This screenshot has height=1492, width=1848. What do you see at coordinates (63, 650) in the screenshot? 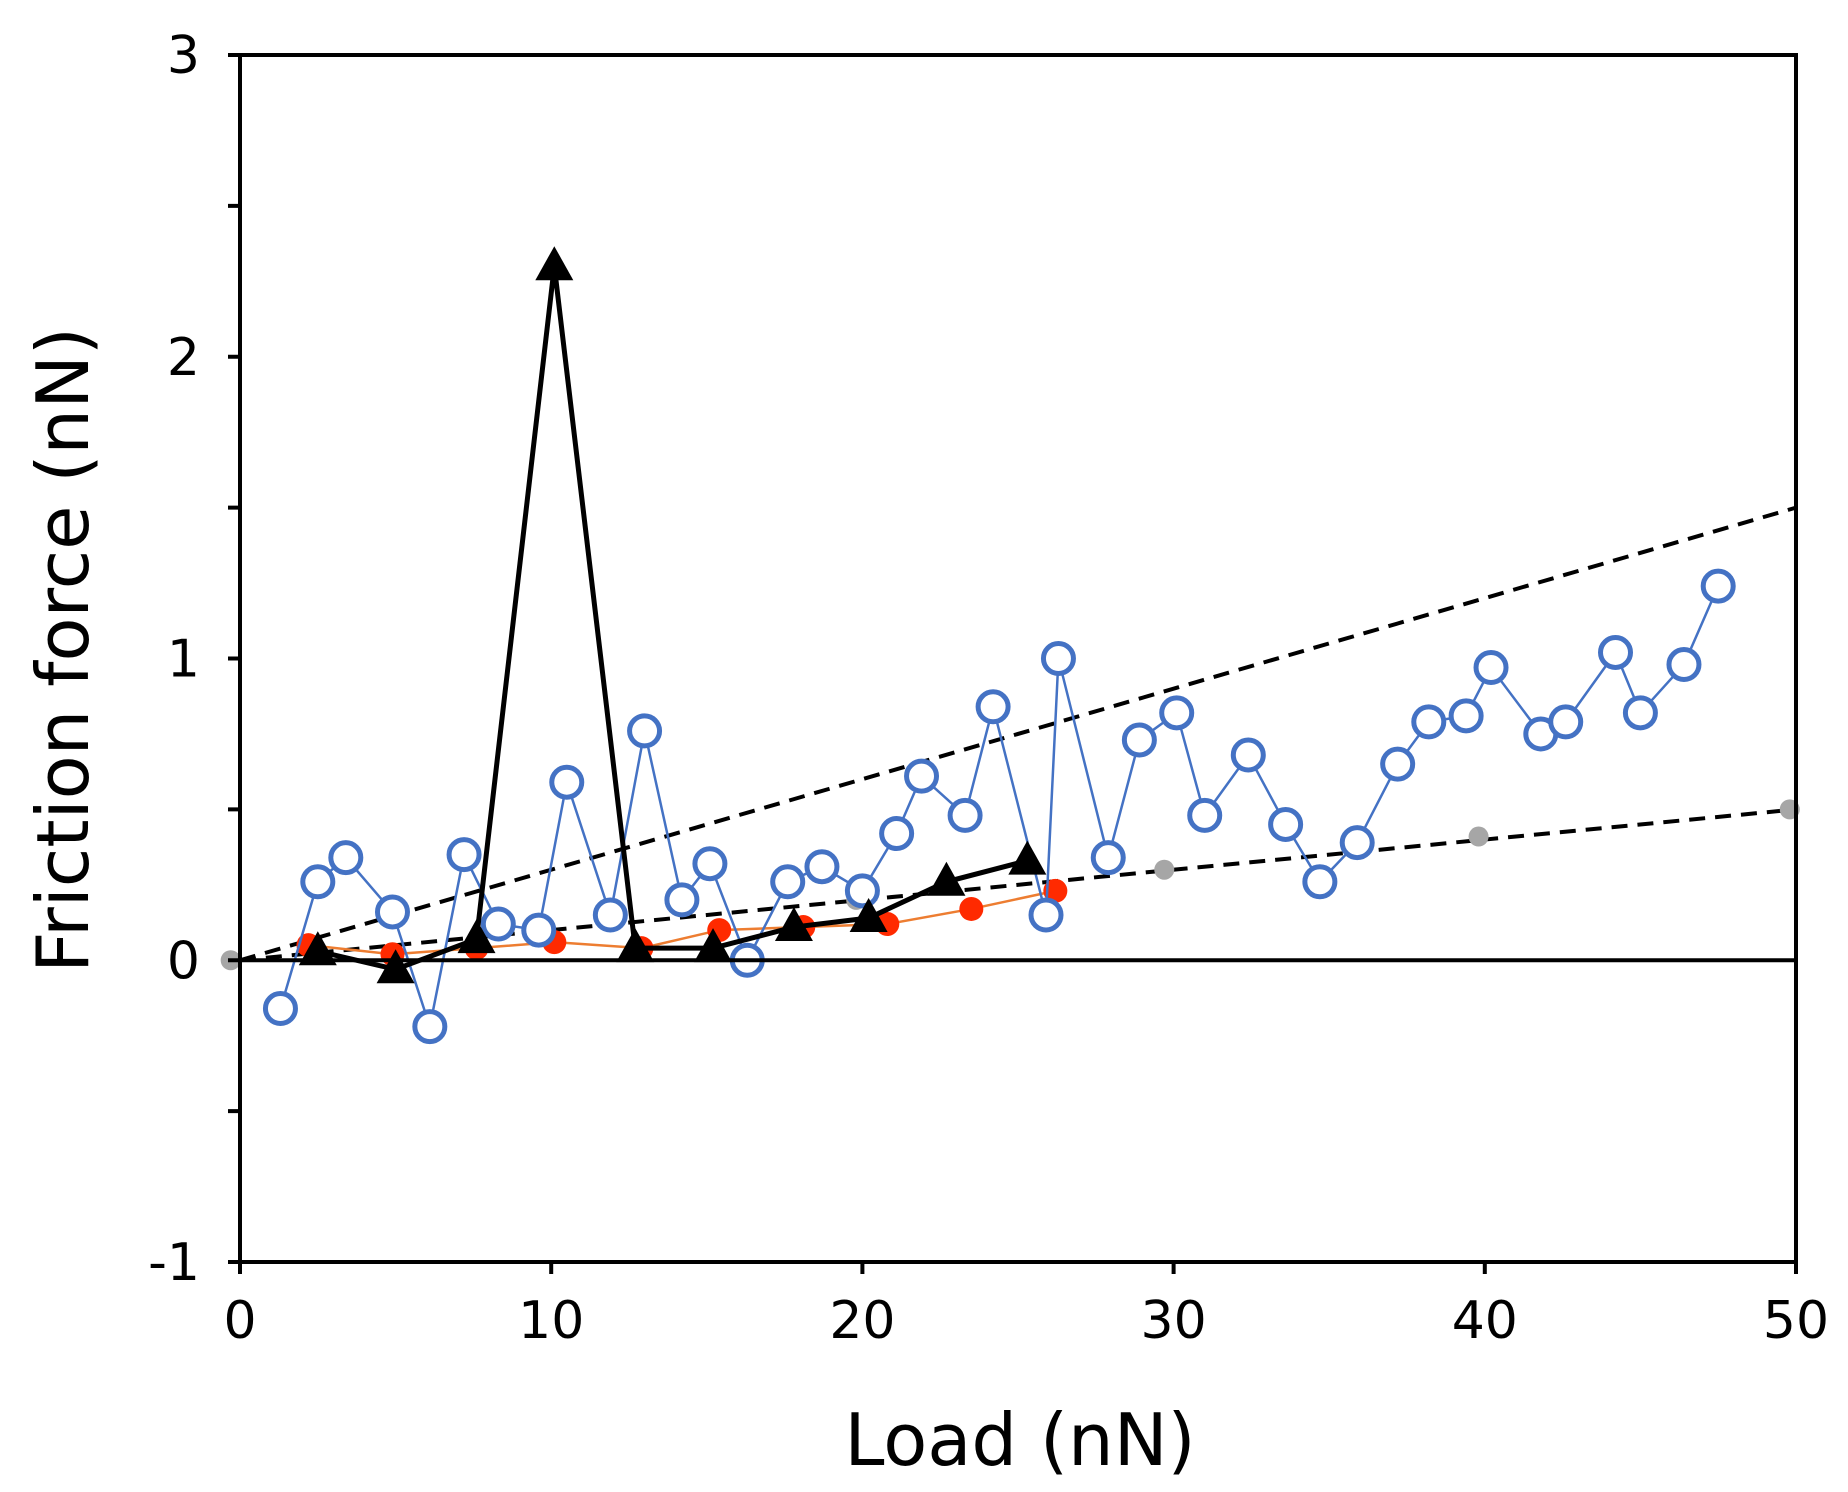
I see `y-axis-title: Friction force (nN)` at bounding box center [63, 650].